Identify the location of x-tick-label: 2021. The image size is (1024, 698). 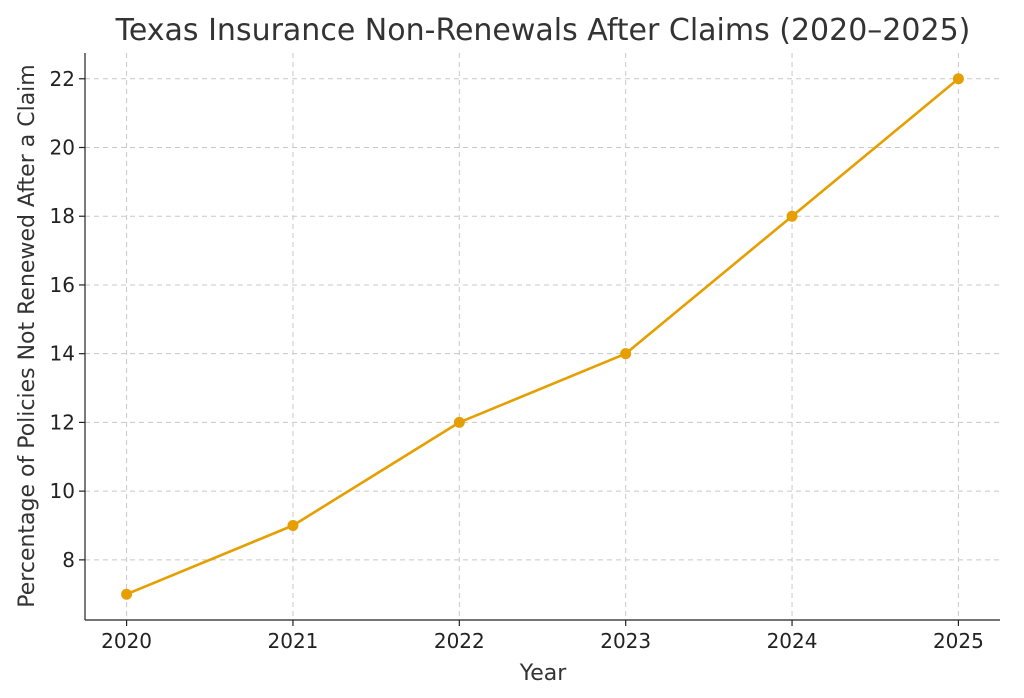
(293, 641).